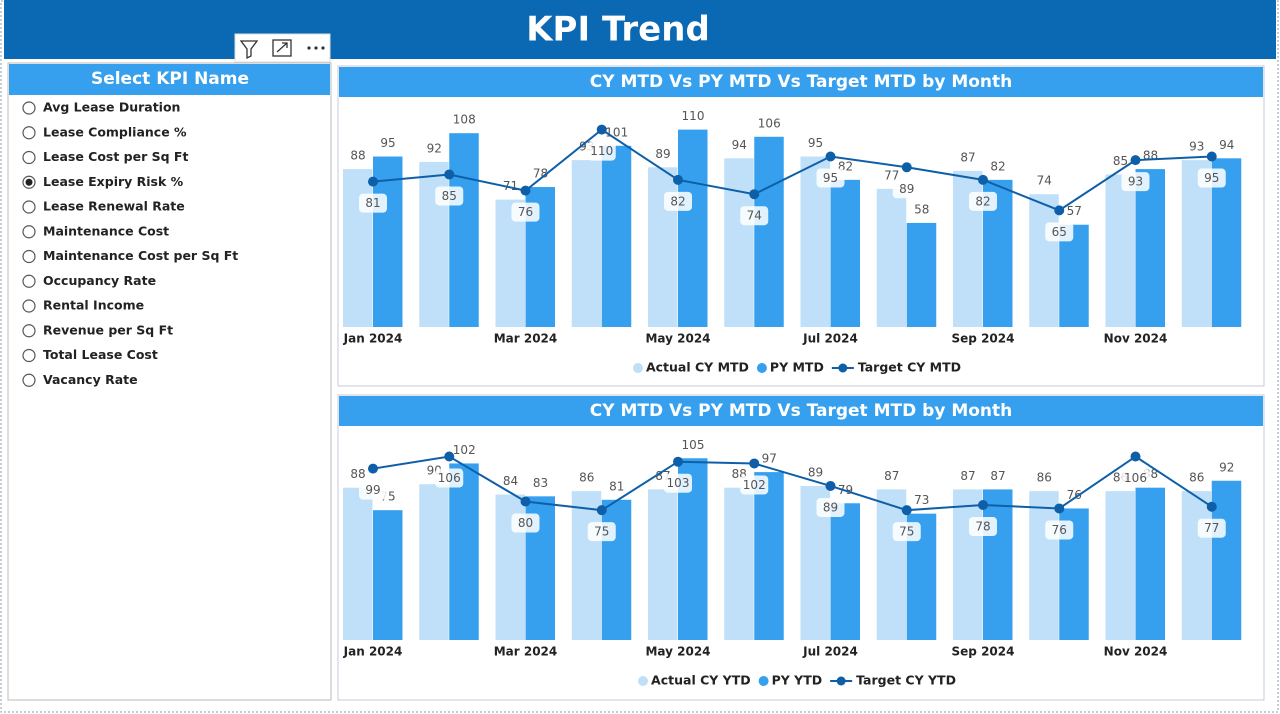 The image size is (1280, 714). I want to click on slicer-option: Vacancy Rate, so click(80, 379).